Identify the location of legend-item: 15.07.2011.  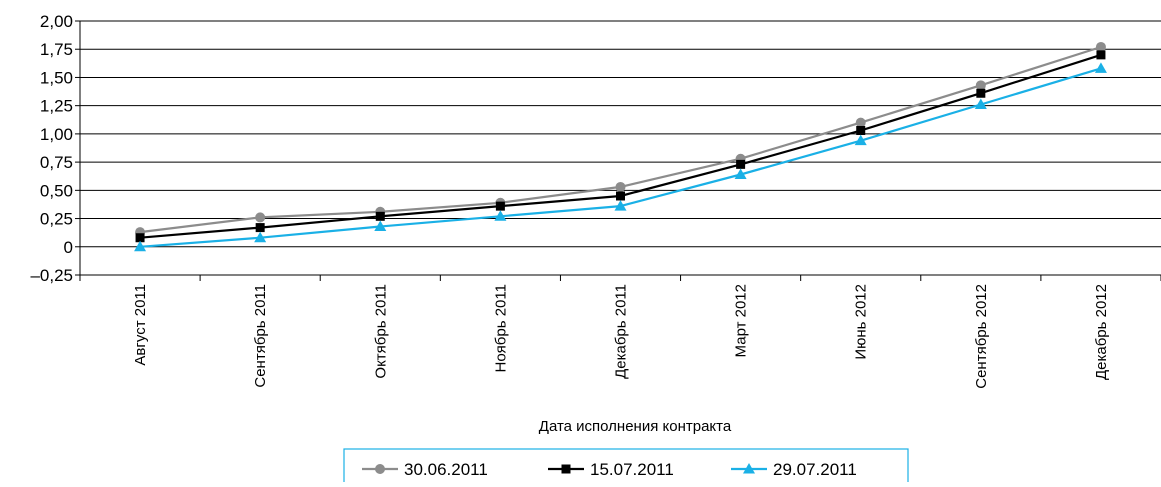
(611, 469).